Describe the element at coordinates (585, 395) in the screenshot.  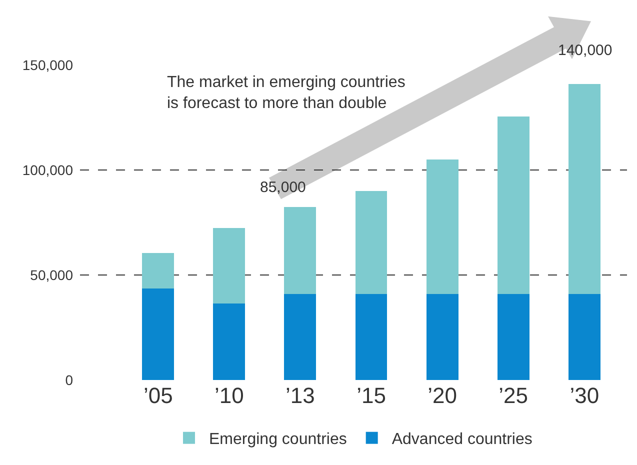
I see `x-tick-label: ’30` at that location.